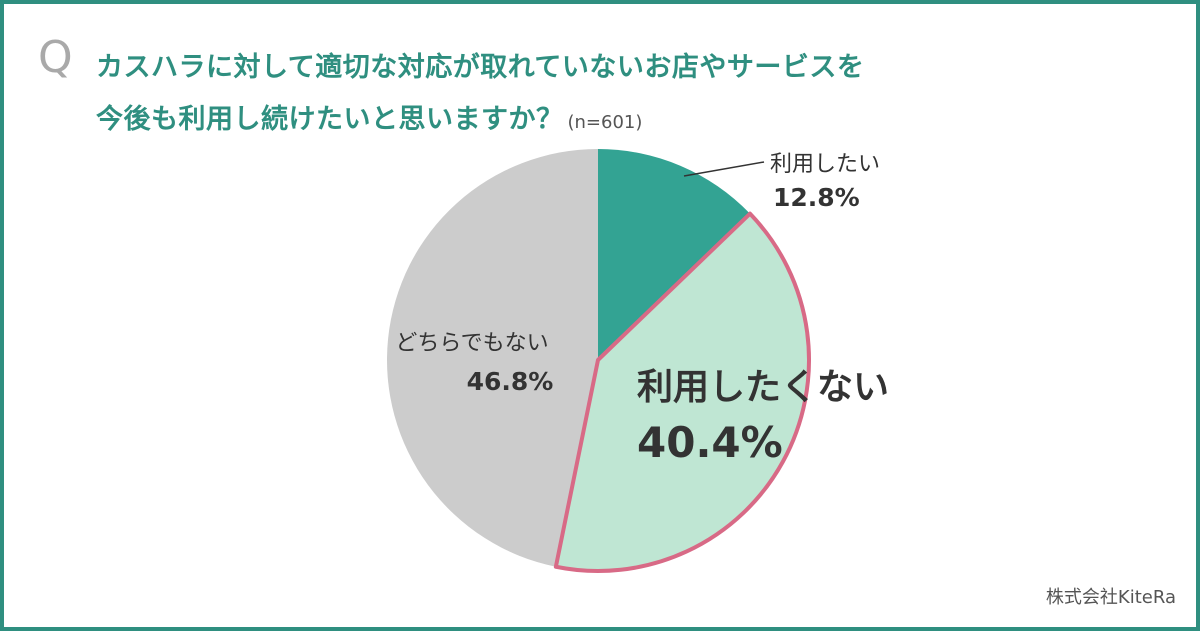  I want to click on question-mark: Q, so click(55, 57).